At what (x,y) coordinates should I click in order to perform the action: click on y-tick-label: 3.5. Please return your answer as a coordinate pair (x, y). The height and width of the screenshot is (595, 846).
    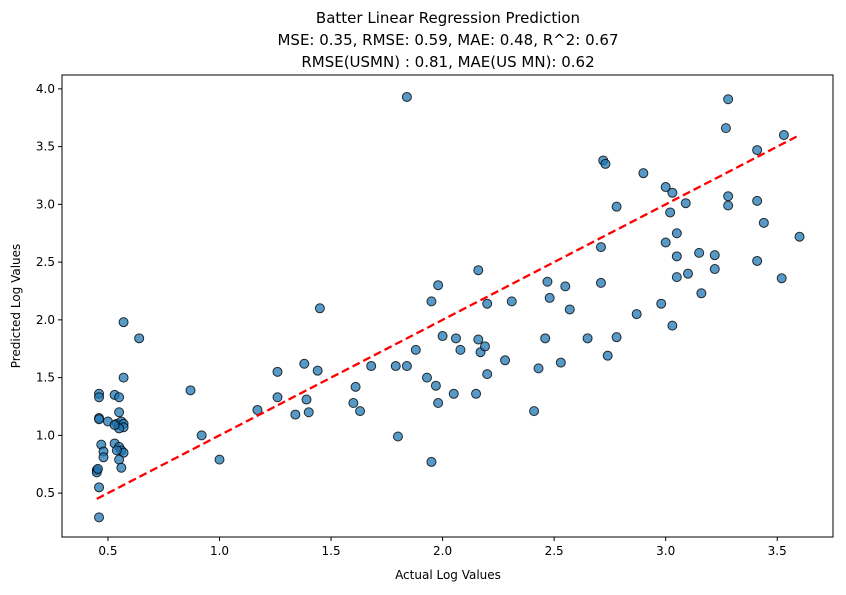
    Looking at the image, I should click on (45, 147).